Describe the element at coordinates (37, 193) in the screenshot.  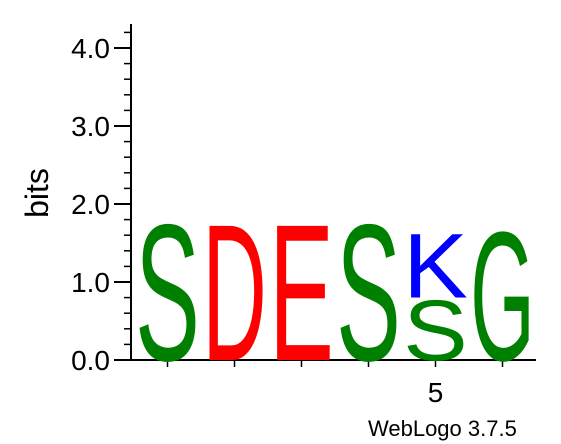
I see `y-axis-title: bits` at that location.